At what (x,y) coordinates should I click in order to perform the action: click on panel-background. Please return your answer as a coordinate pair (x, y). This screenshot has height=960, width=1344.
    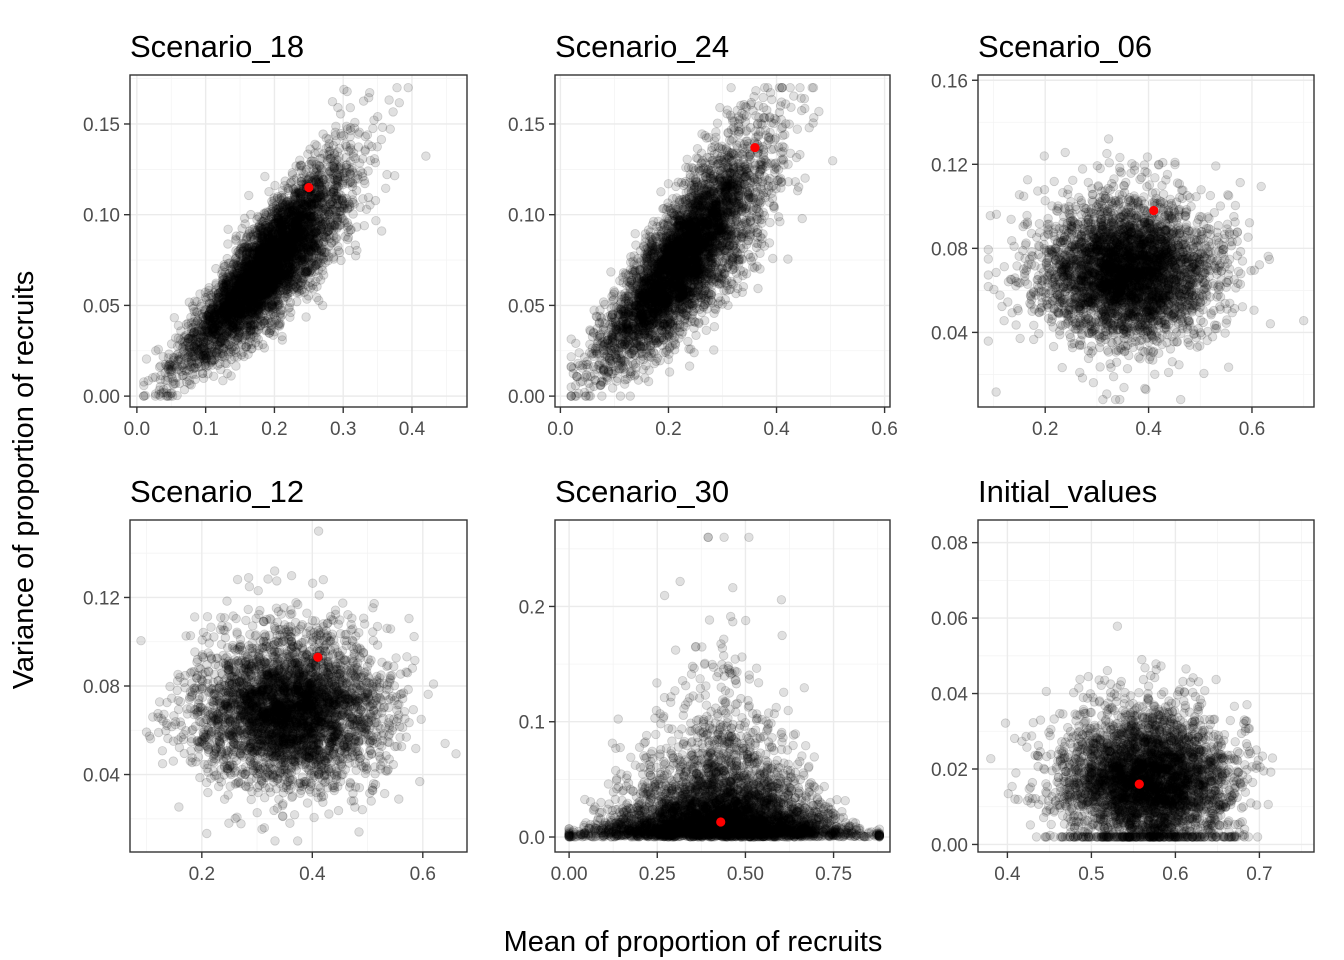
    Looking at the image, I should click on (298, 241).